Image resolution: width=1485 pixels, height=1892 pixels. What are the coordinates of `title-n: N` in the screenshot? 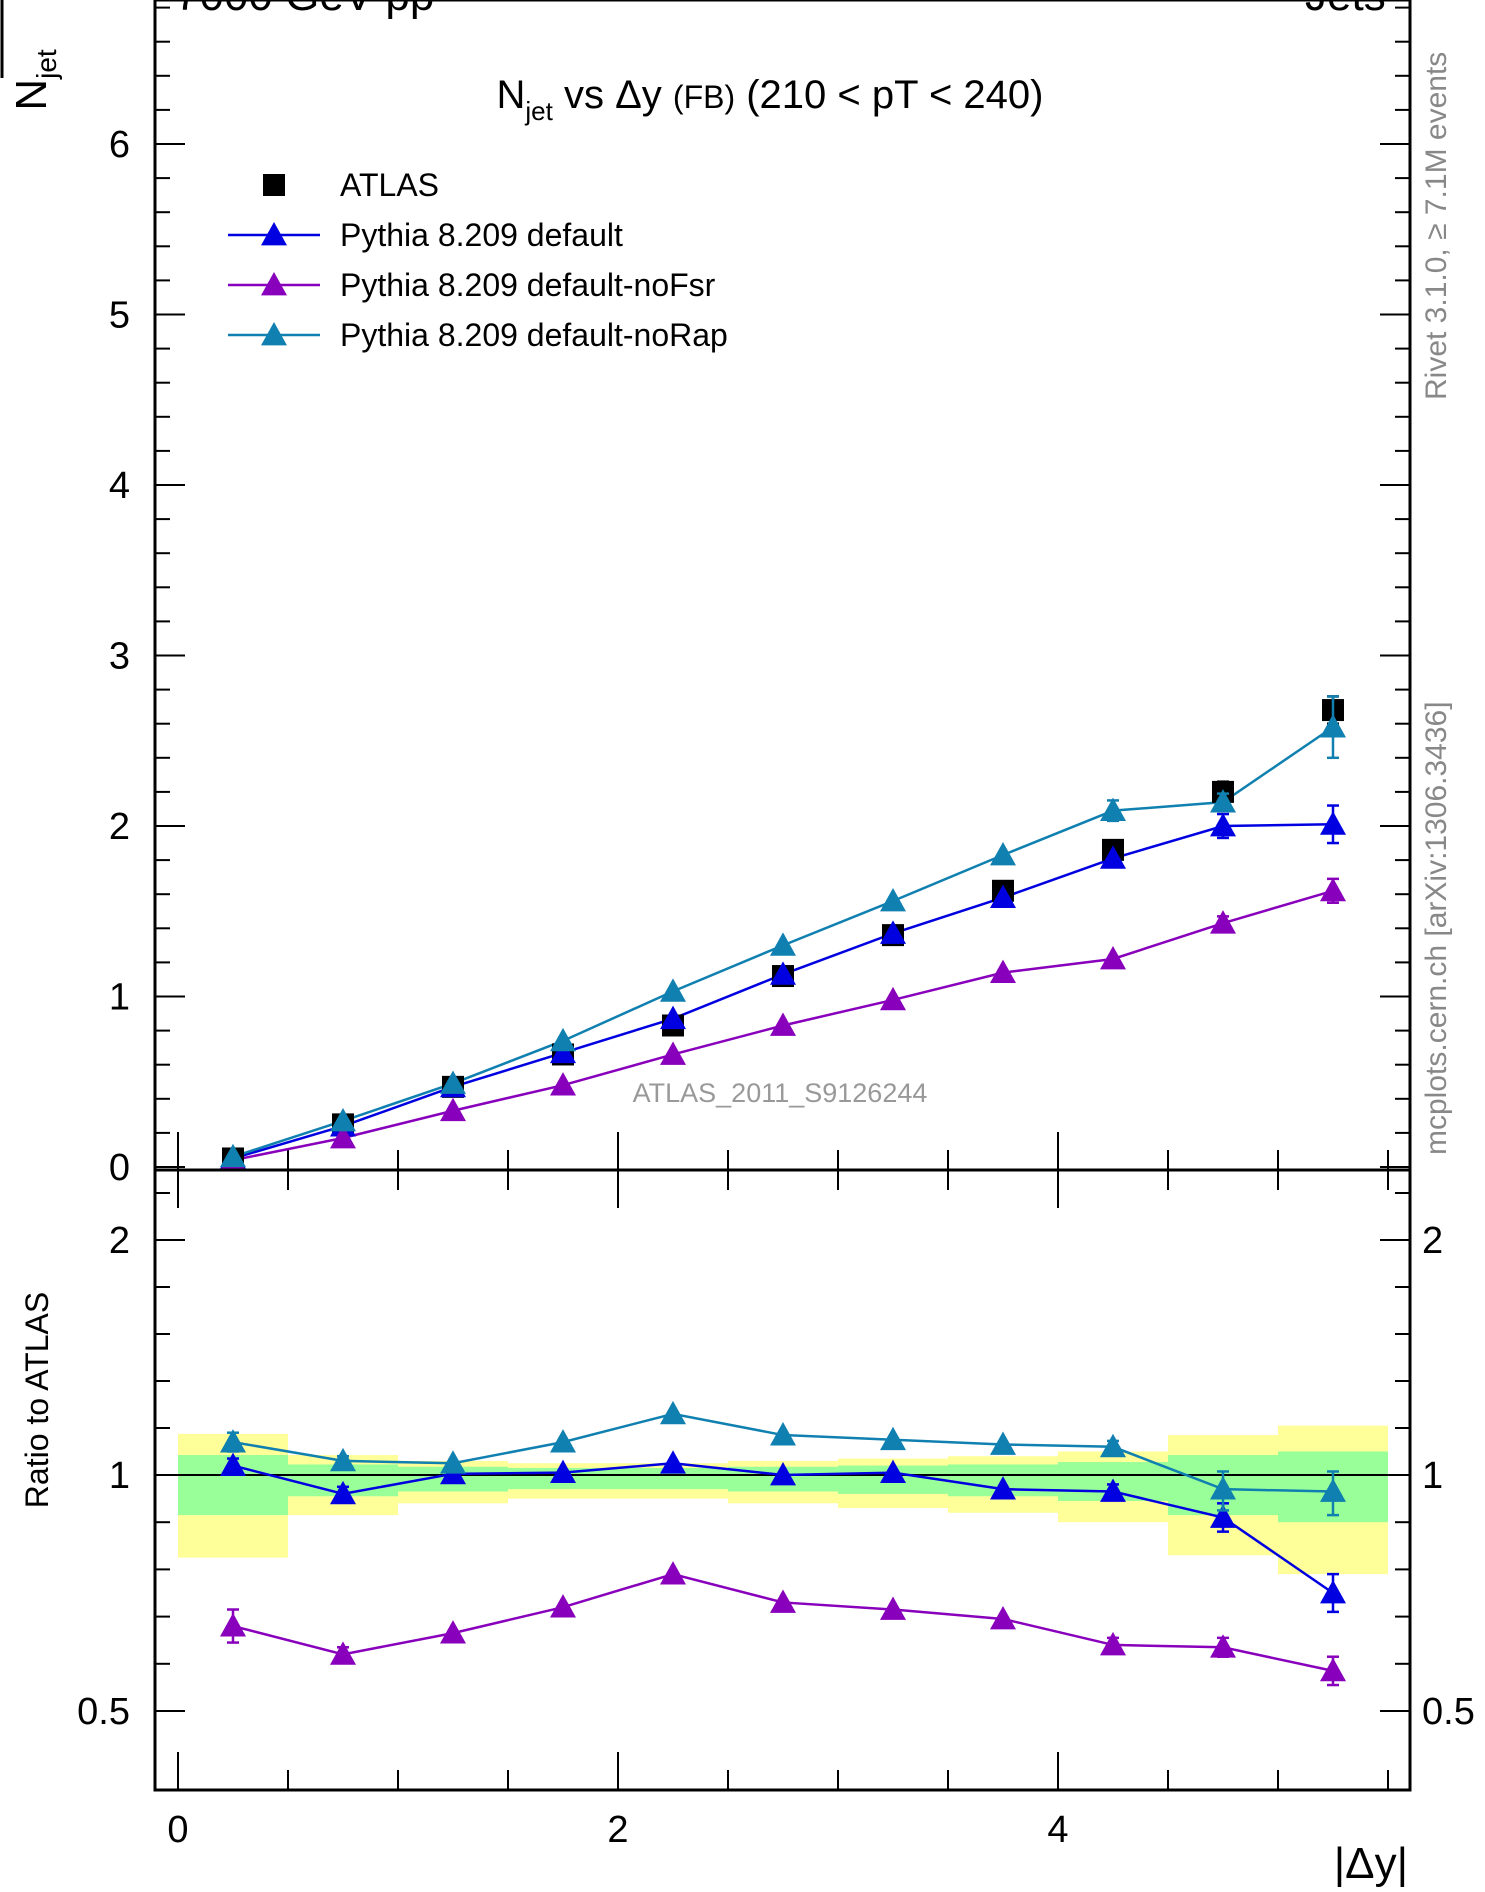 It's located at (511, 95).